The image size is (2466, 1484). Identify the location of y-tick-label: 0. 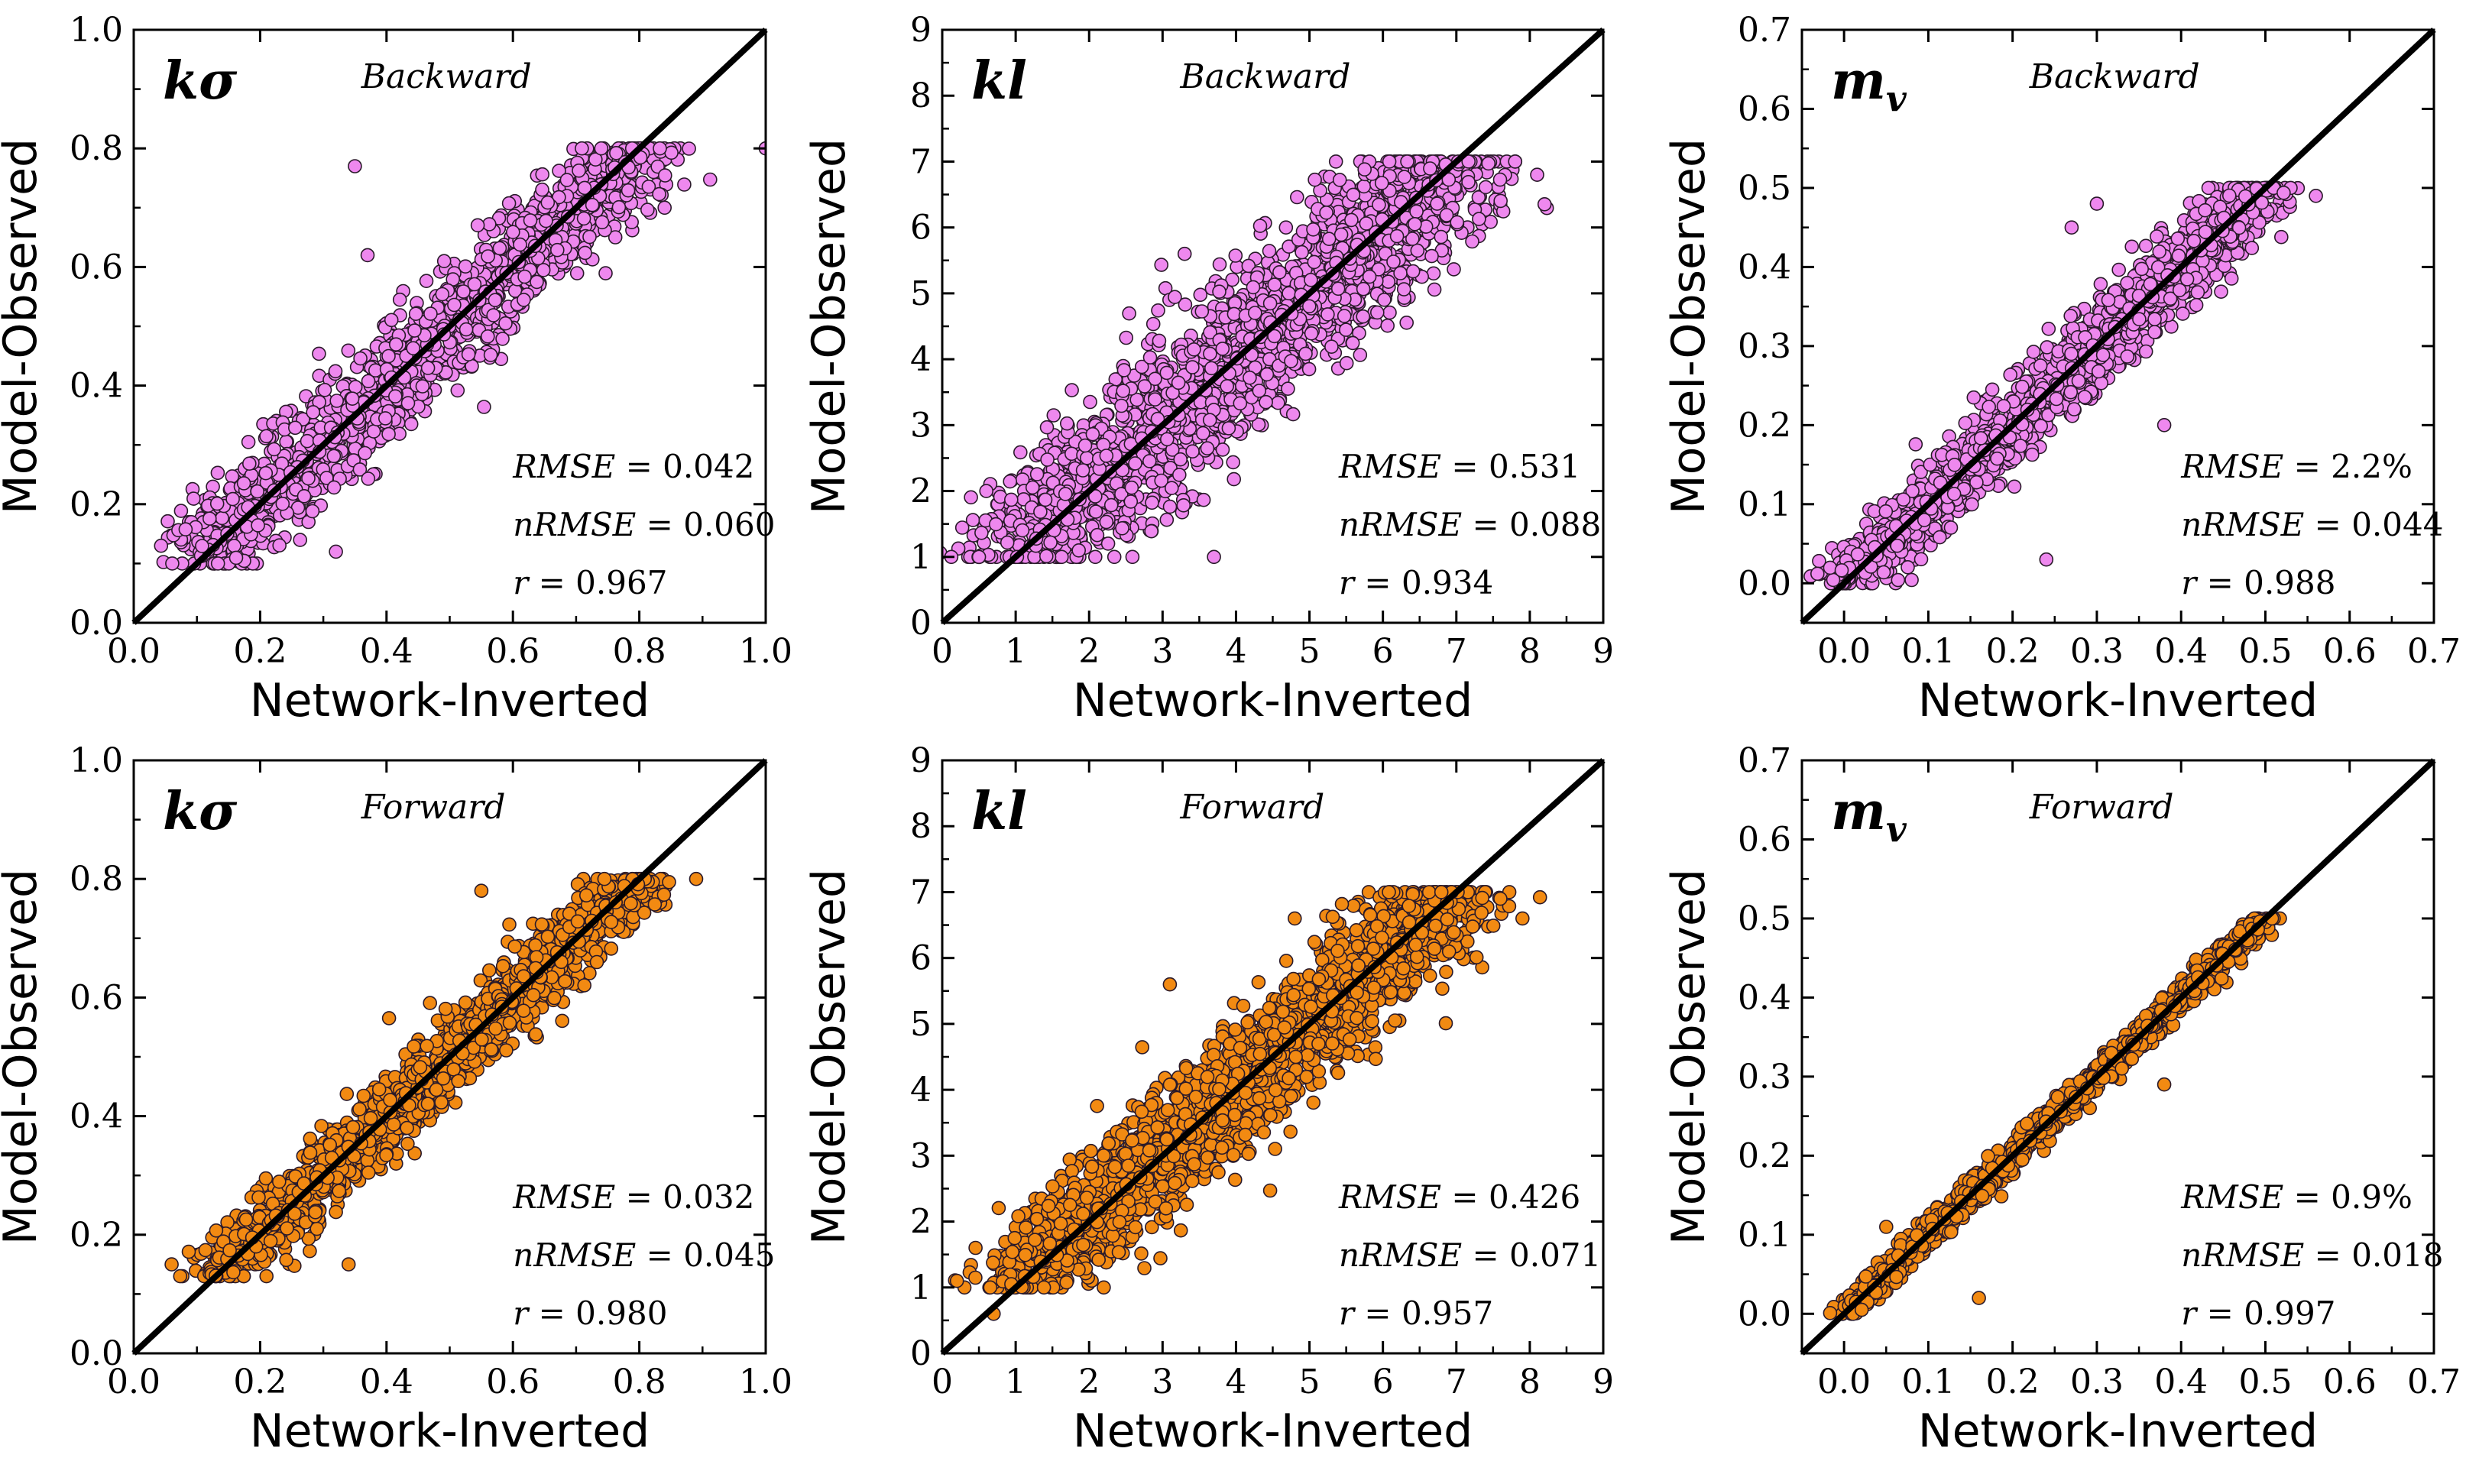
(921, 624).